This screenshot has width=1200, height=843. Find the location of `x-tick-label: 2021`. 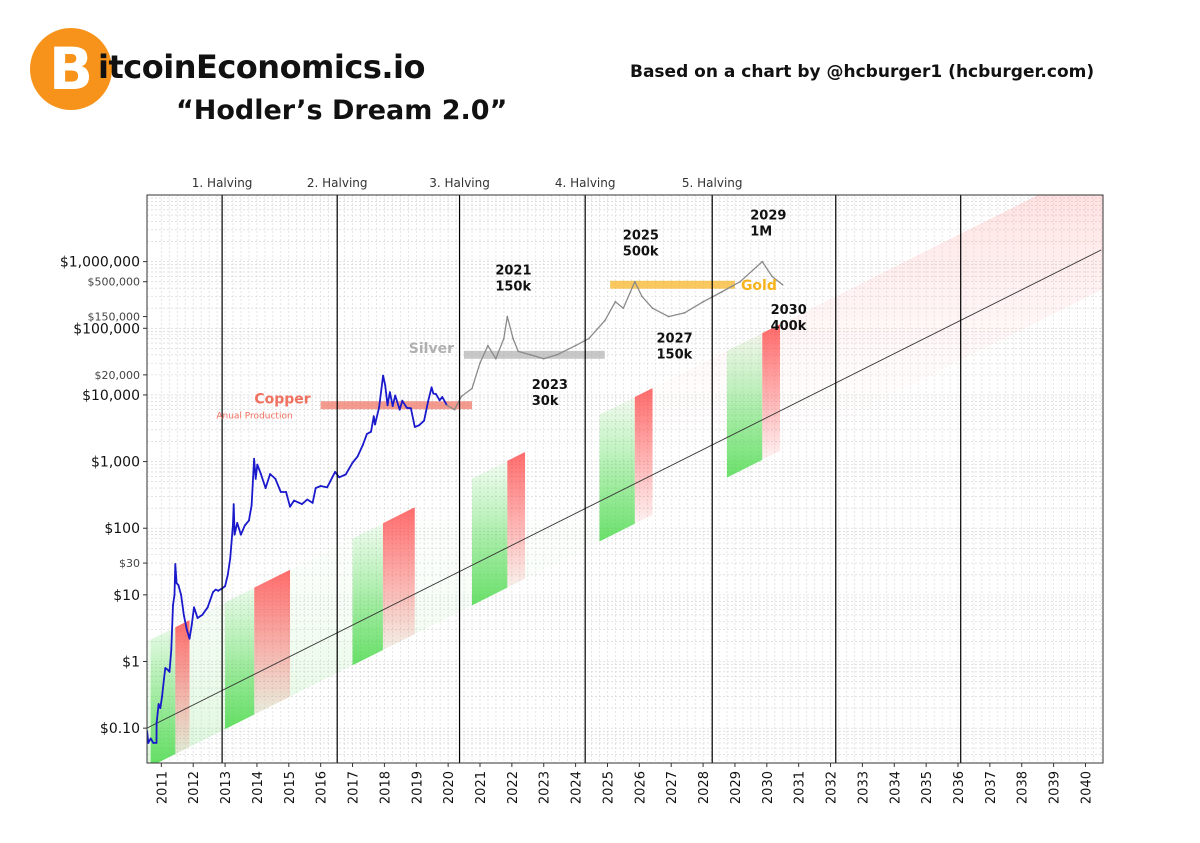

x-tick-label: 2021 is located at coordinates (481, 787).